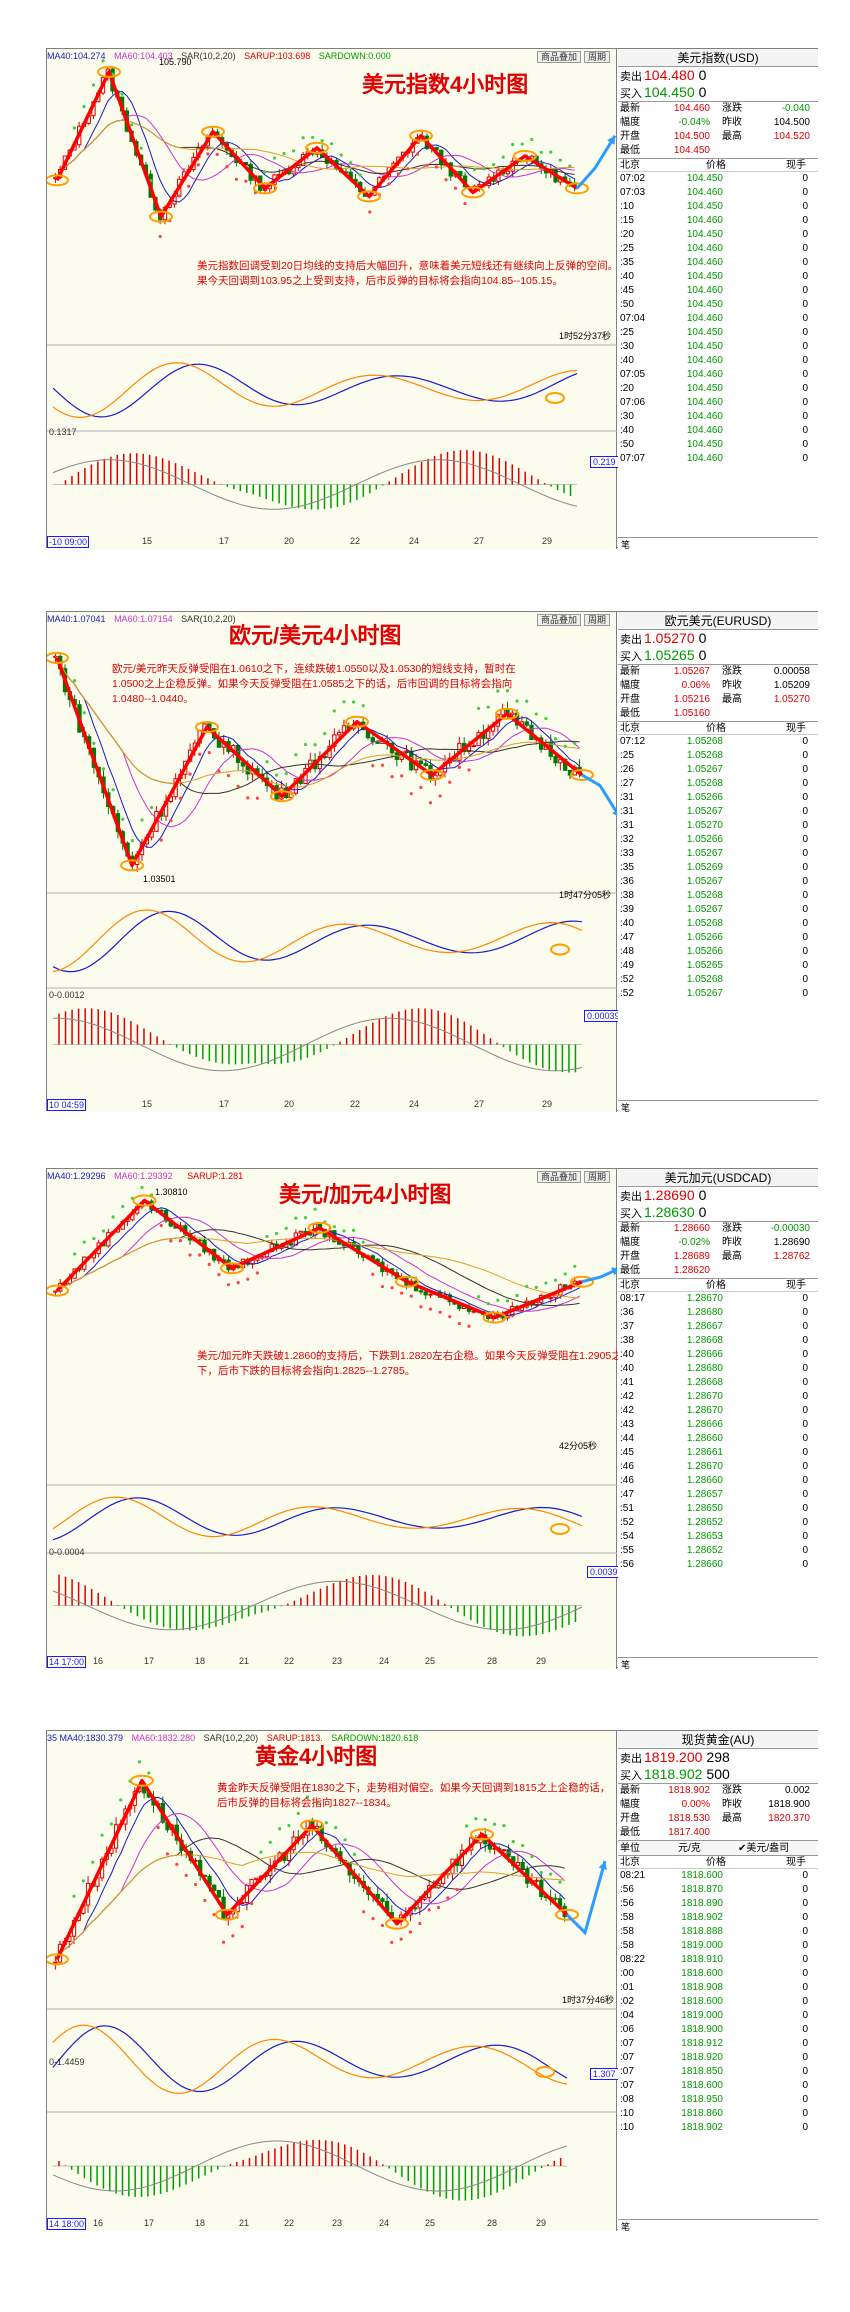 The width and height of the screenshot is (850, 2312). Describe the element at coordinates (764, 1848) in the screenshot. I see `unit-option-ounce: ✔美元/盎司` at that location.